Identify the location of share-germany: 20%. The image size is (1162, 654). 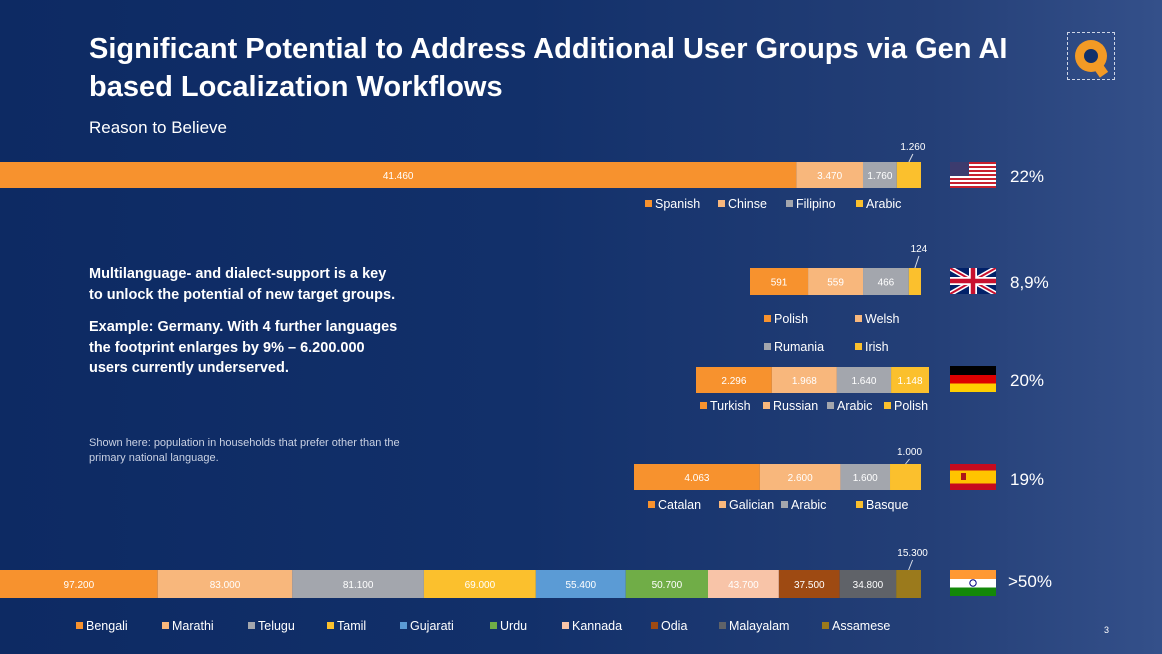
(1027, 380).